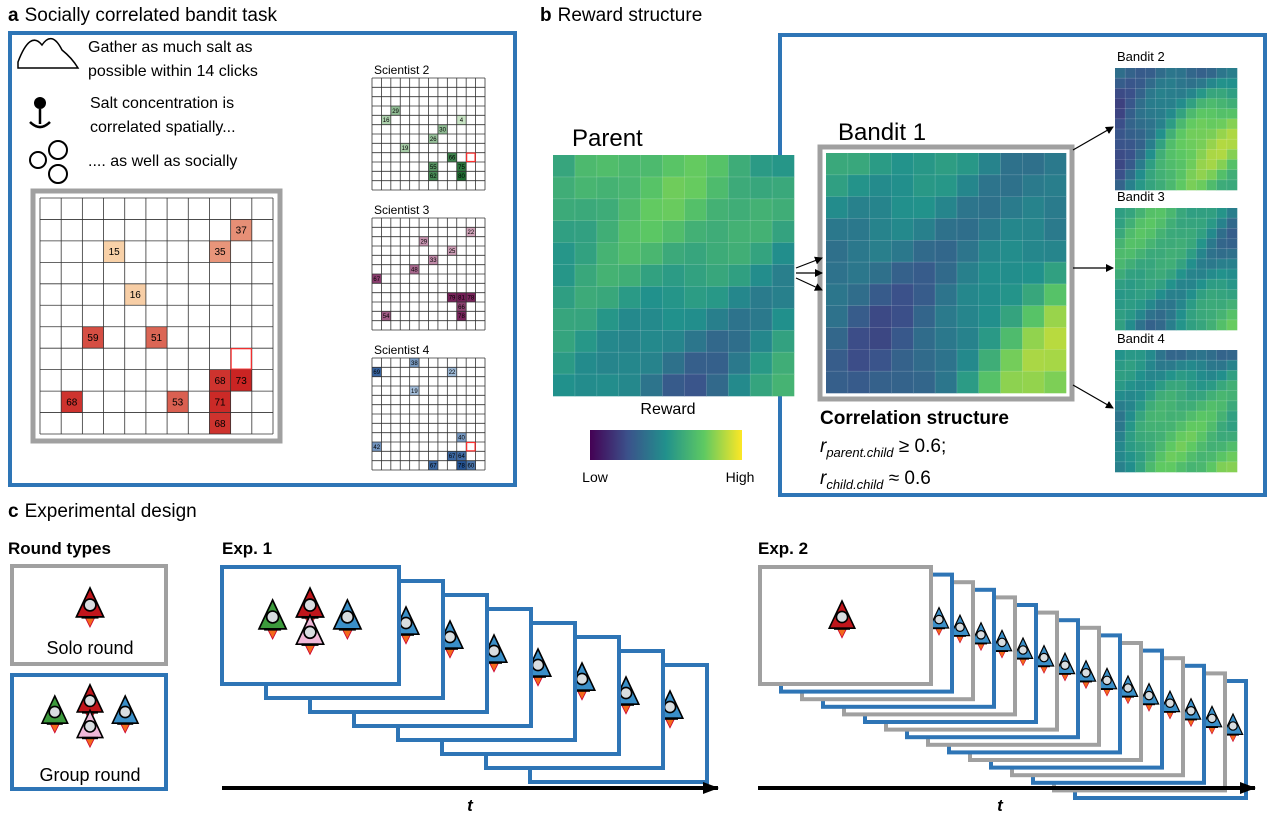 This screenshot has width=1271, height=823. Describe the element at coordinates (595, 477) in the screenshot. I see `low-label: Low` at that location.